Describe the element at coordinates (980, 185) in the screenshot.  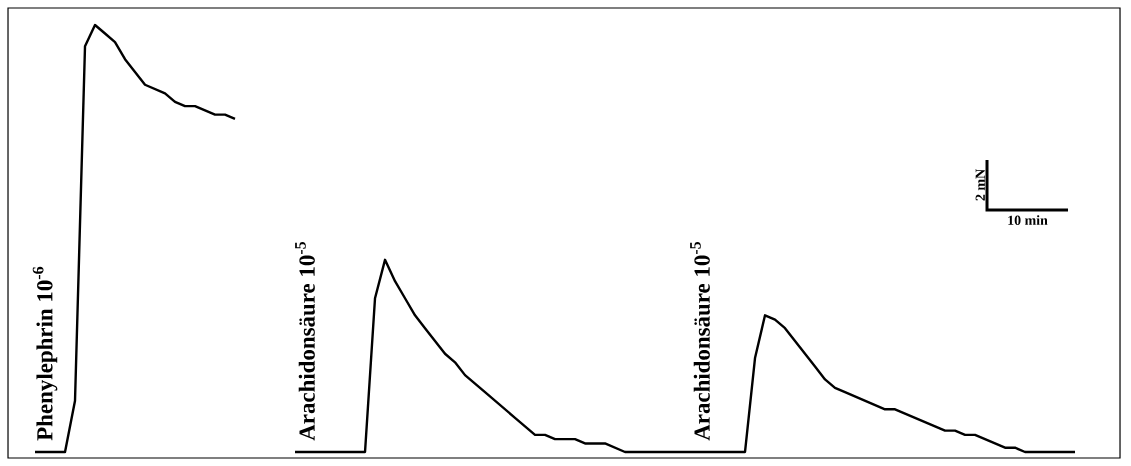
I see `annotation: 2 mN` at that location.